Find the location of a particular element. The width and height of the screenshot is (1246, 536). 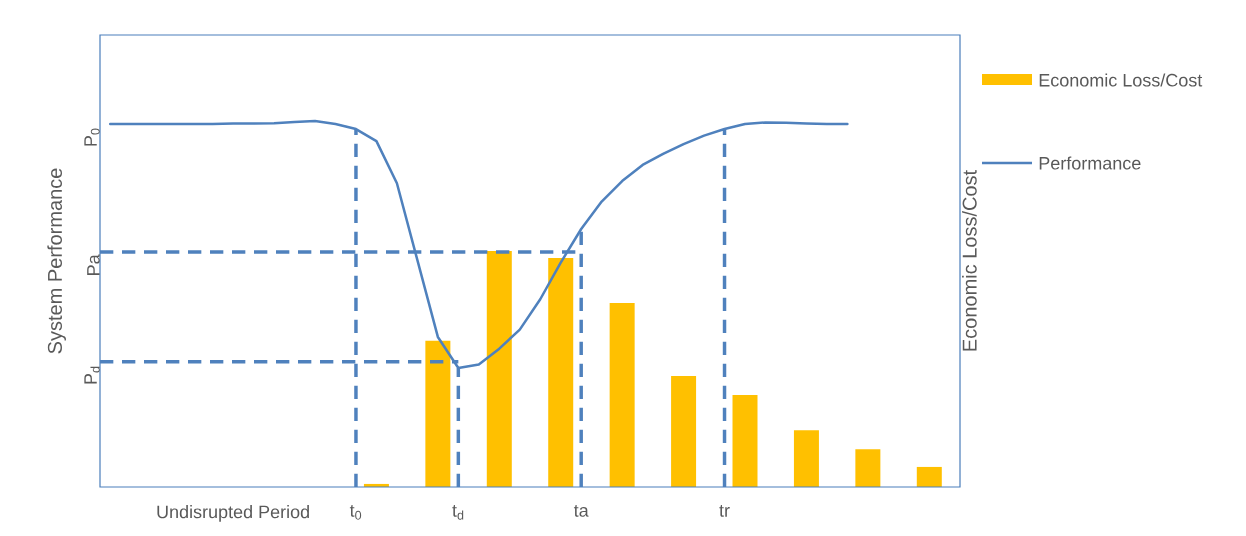

ref-line-label: Pa is located at coordinates (93, 264).